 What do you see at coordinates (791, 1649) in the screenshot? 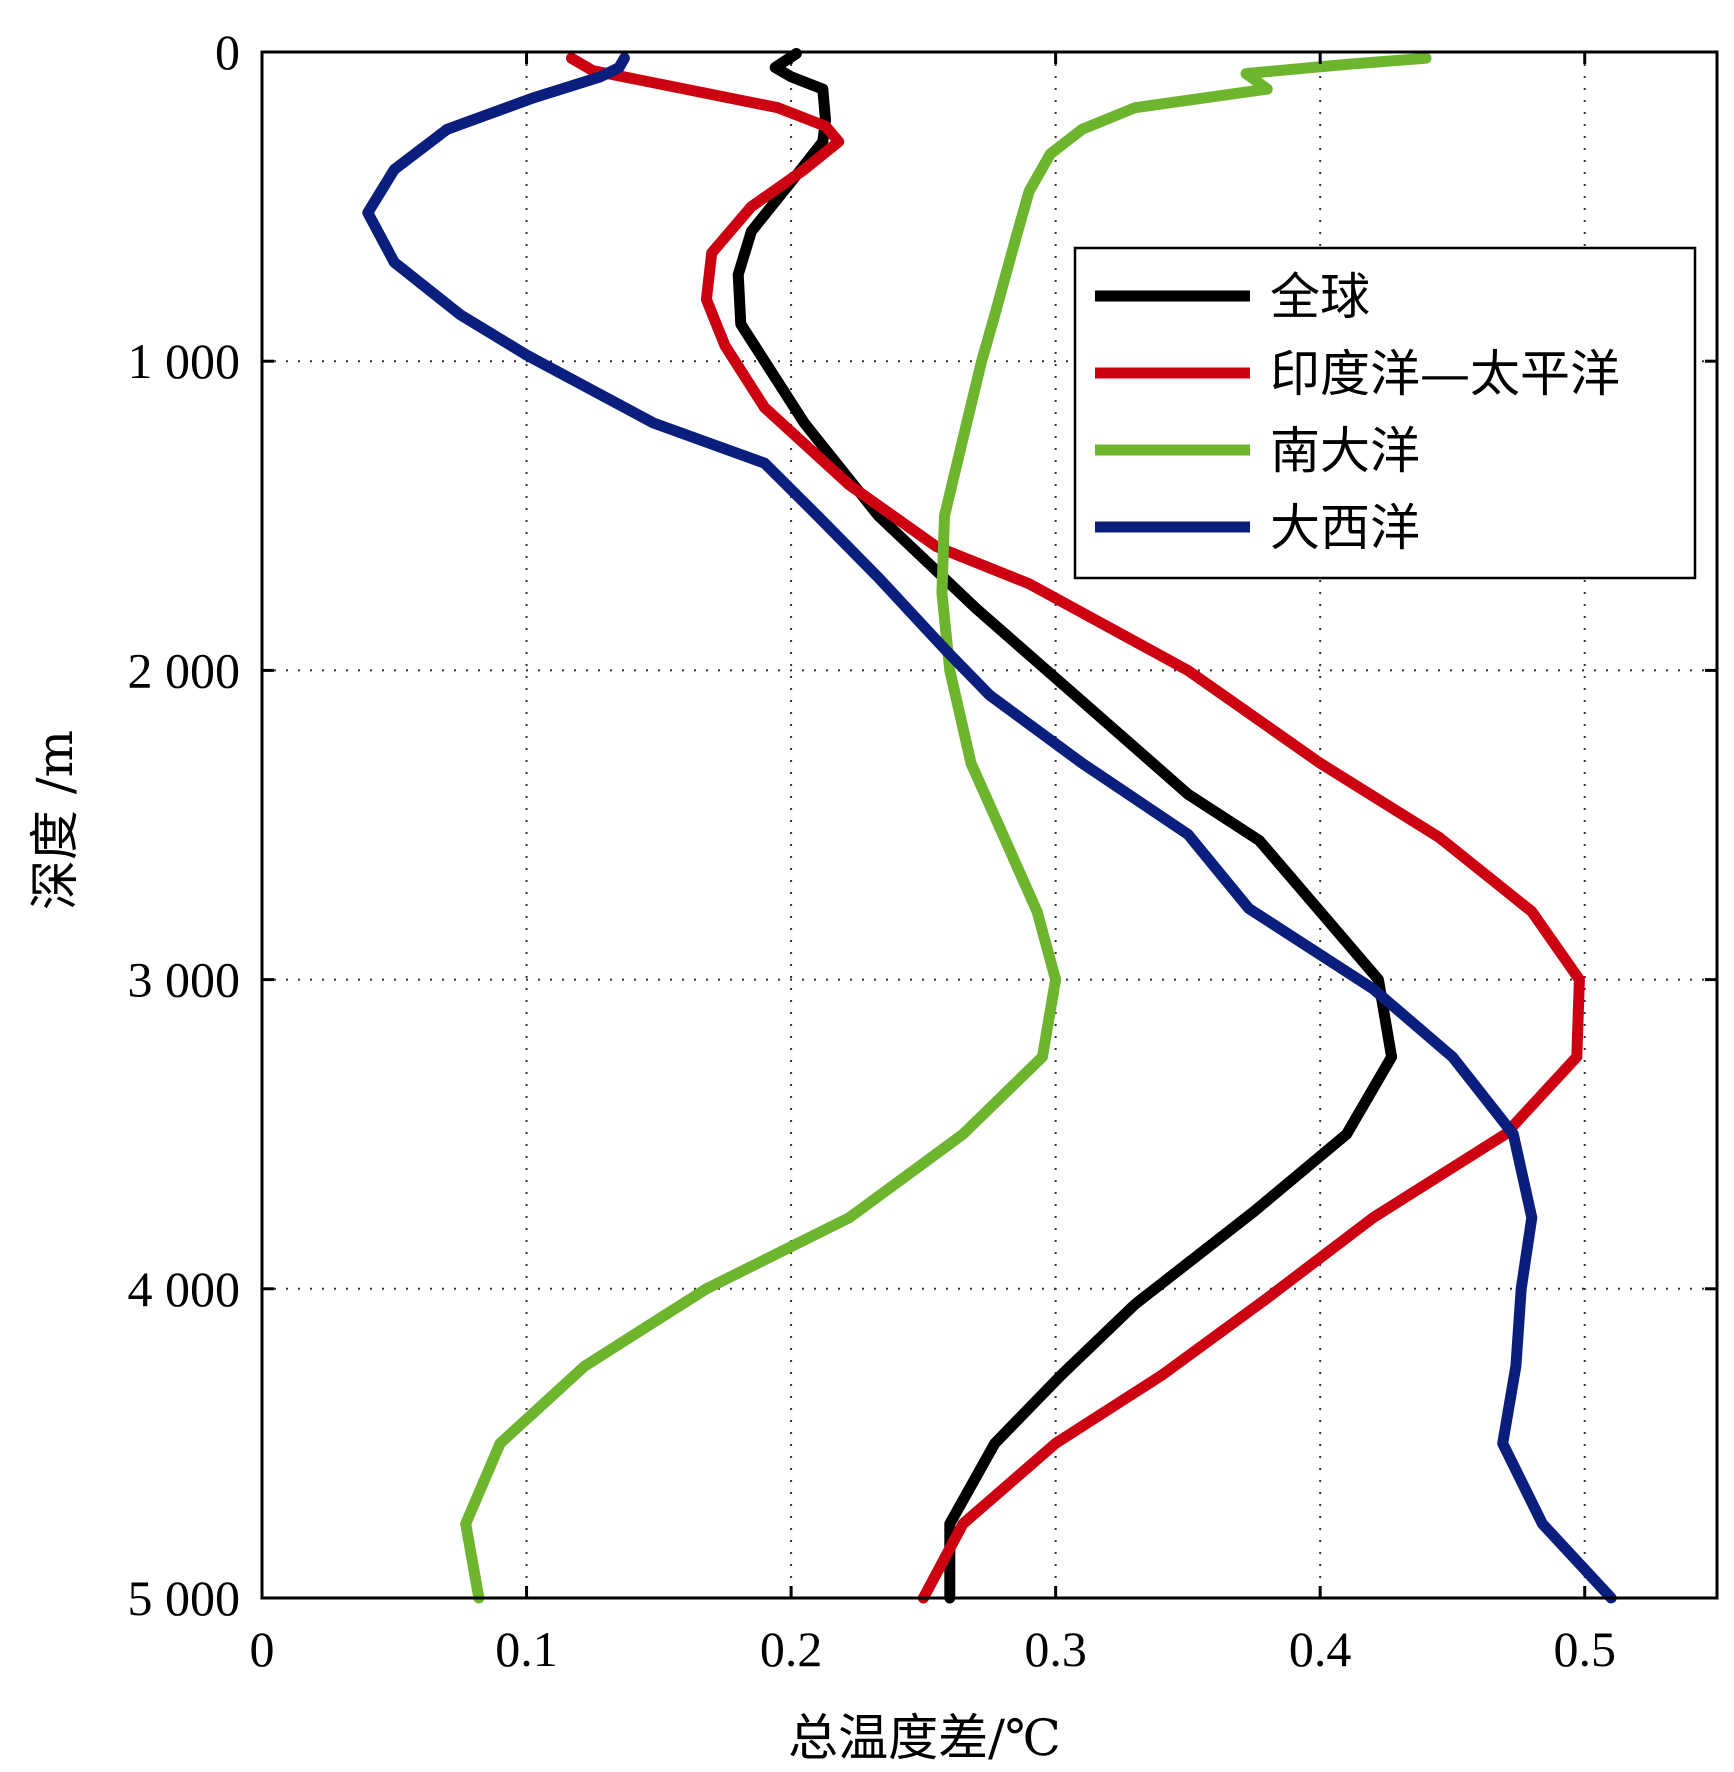
I see `x-tick-label: 0.2` at bounding box center [791, 1649].